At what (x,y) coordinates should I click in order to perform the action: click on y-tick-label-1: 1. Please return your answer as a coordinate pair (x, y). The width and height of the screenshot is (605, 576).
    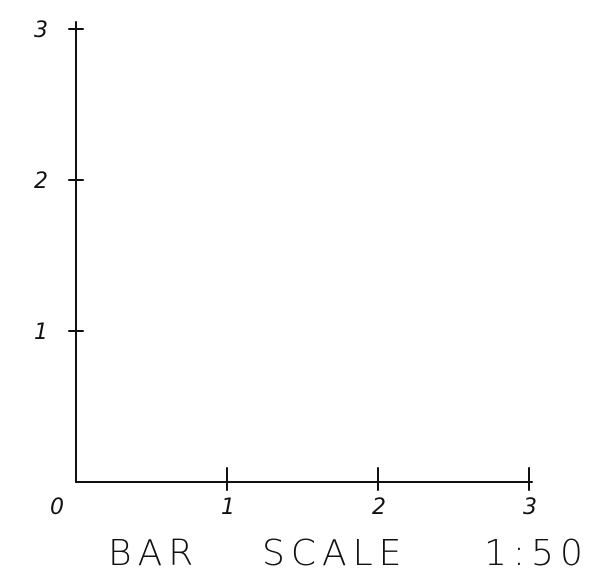
    Looking at the image, I should click on (41, 332).